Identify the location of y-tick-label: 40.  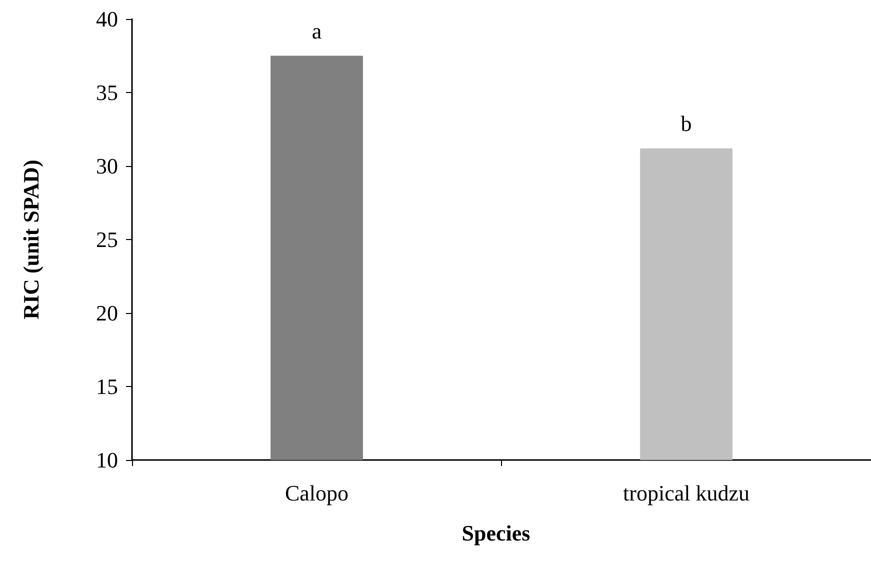
(107, 19).